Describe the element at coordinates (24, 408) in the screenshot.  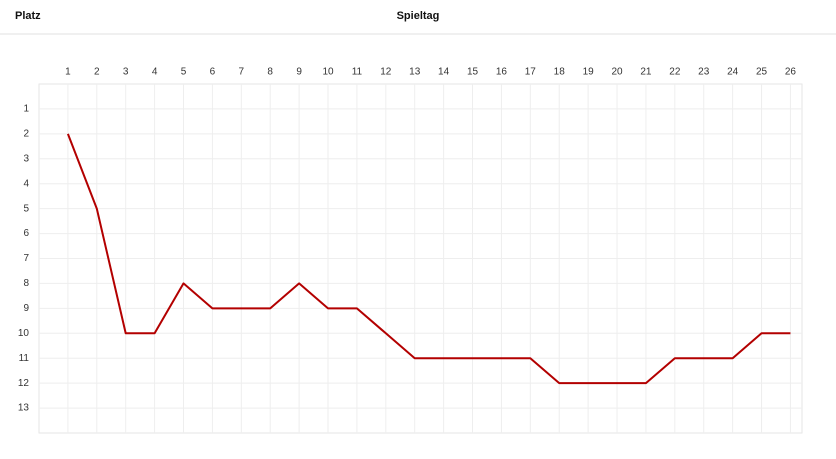
I see `y-tick-label: 13` at that location.